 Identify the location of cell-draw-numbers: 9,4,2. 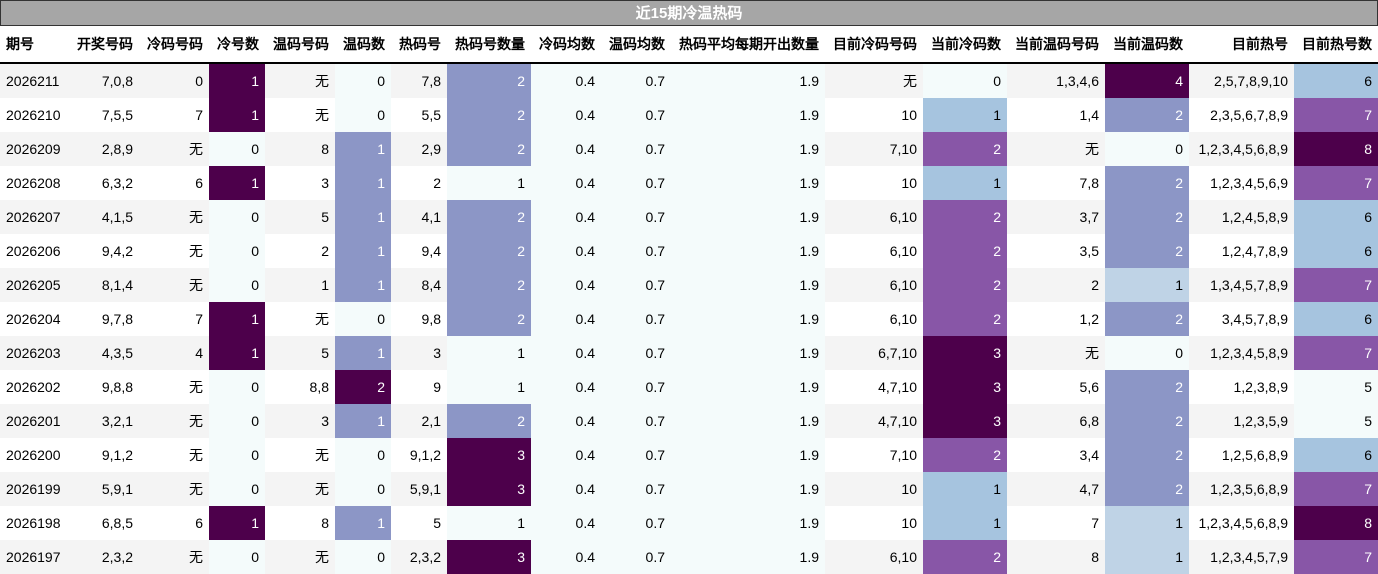
(104, 251).